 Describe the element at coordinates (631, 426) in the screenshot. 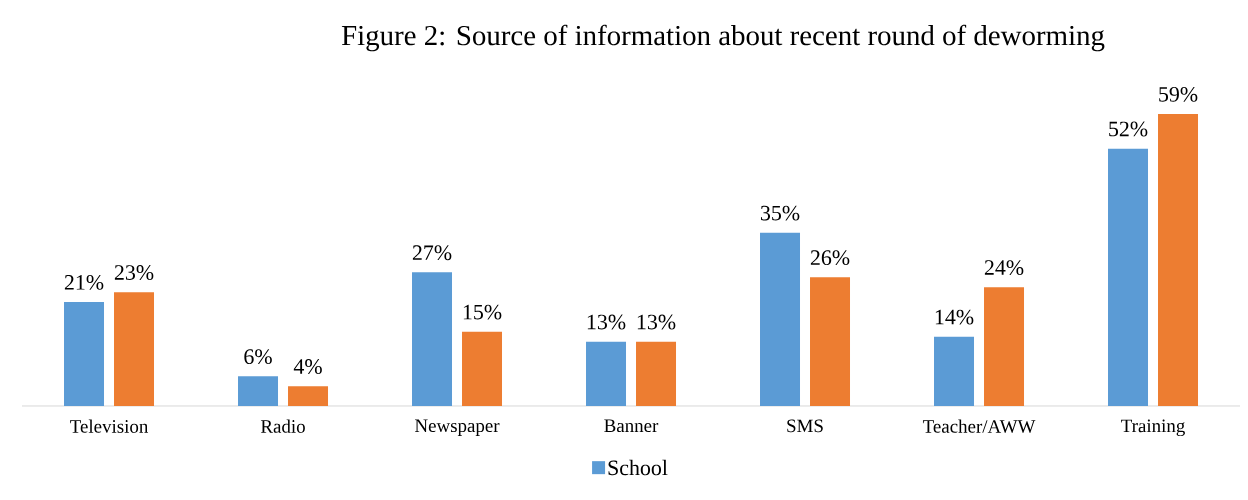

I see `x-tick-label: Banner` at that location.